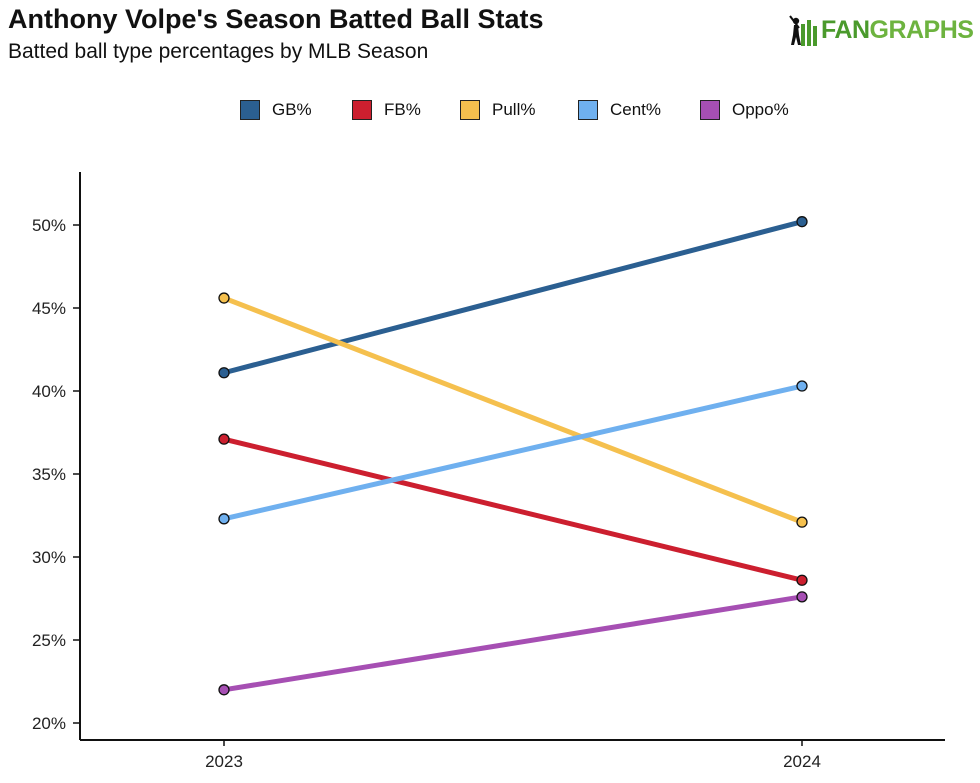 Image resolution: width=980 pixels, height=783 pixels. I want to click on x-tick-label: 2024, so click(802, 761).